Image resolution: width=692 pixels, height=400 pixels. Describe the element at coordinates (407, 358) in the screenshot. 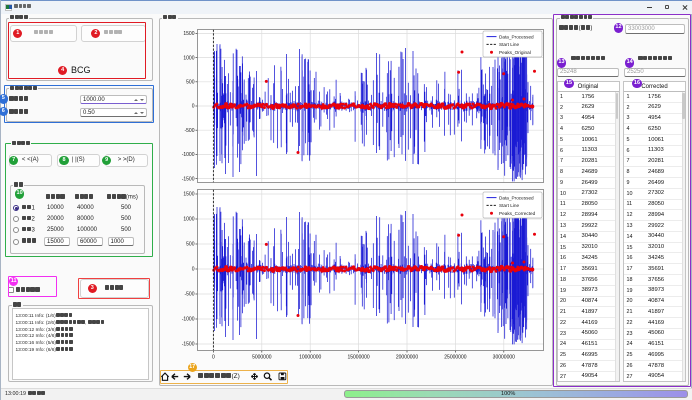

I see `svg-text: 20000000` at that location.